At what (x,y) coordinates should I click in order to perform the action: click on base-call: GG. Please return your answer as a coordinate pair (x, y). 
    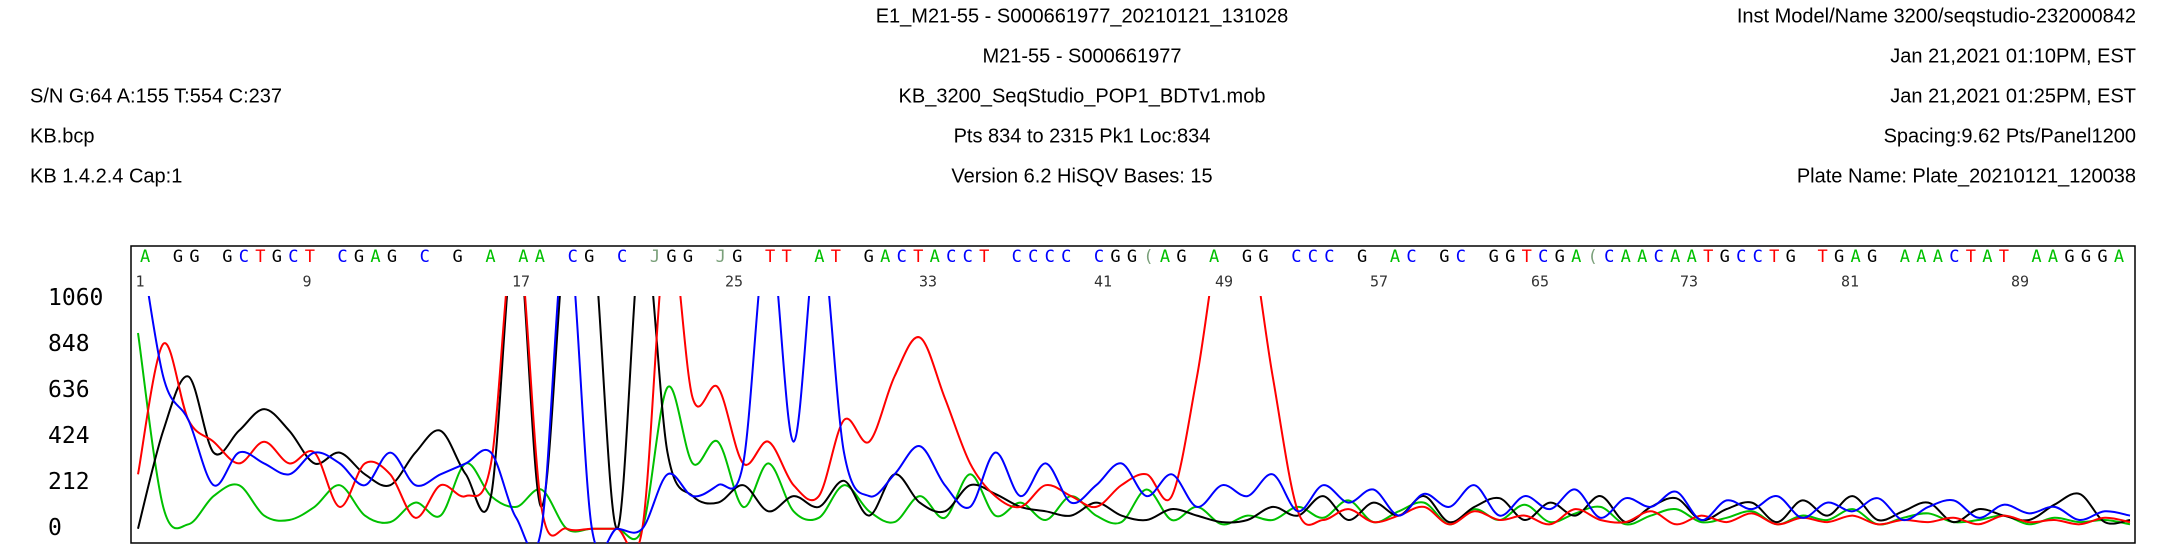
    Looking at the image, I should click on (1258, 257).